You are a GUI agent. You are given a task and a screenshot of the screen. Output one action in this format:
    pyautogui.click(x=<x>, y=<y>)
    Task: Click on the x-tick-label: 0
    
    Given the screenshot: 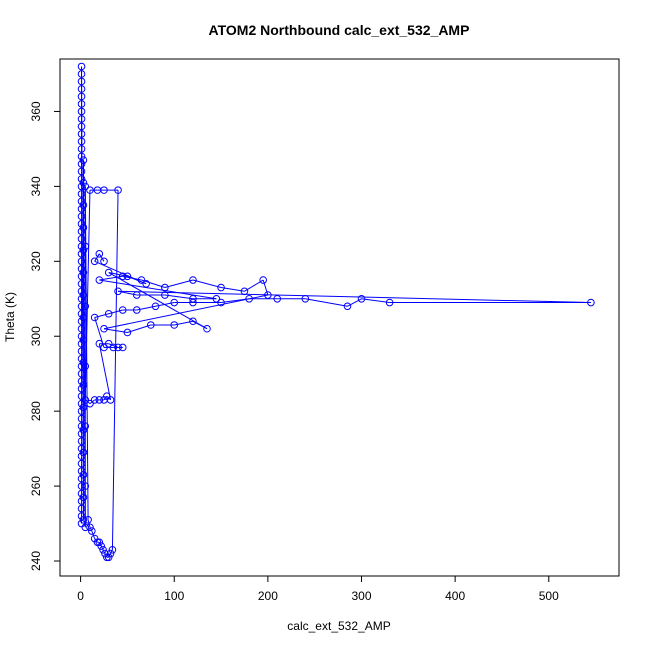 What is the action you would take?
    pyautogui.click(x=80, y=596)
    